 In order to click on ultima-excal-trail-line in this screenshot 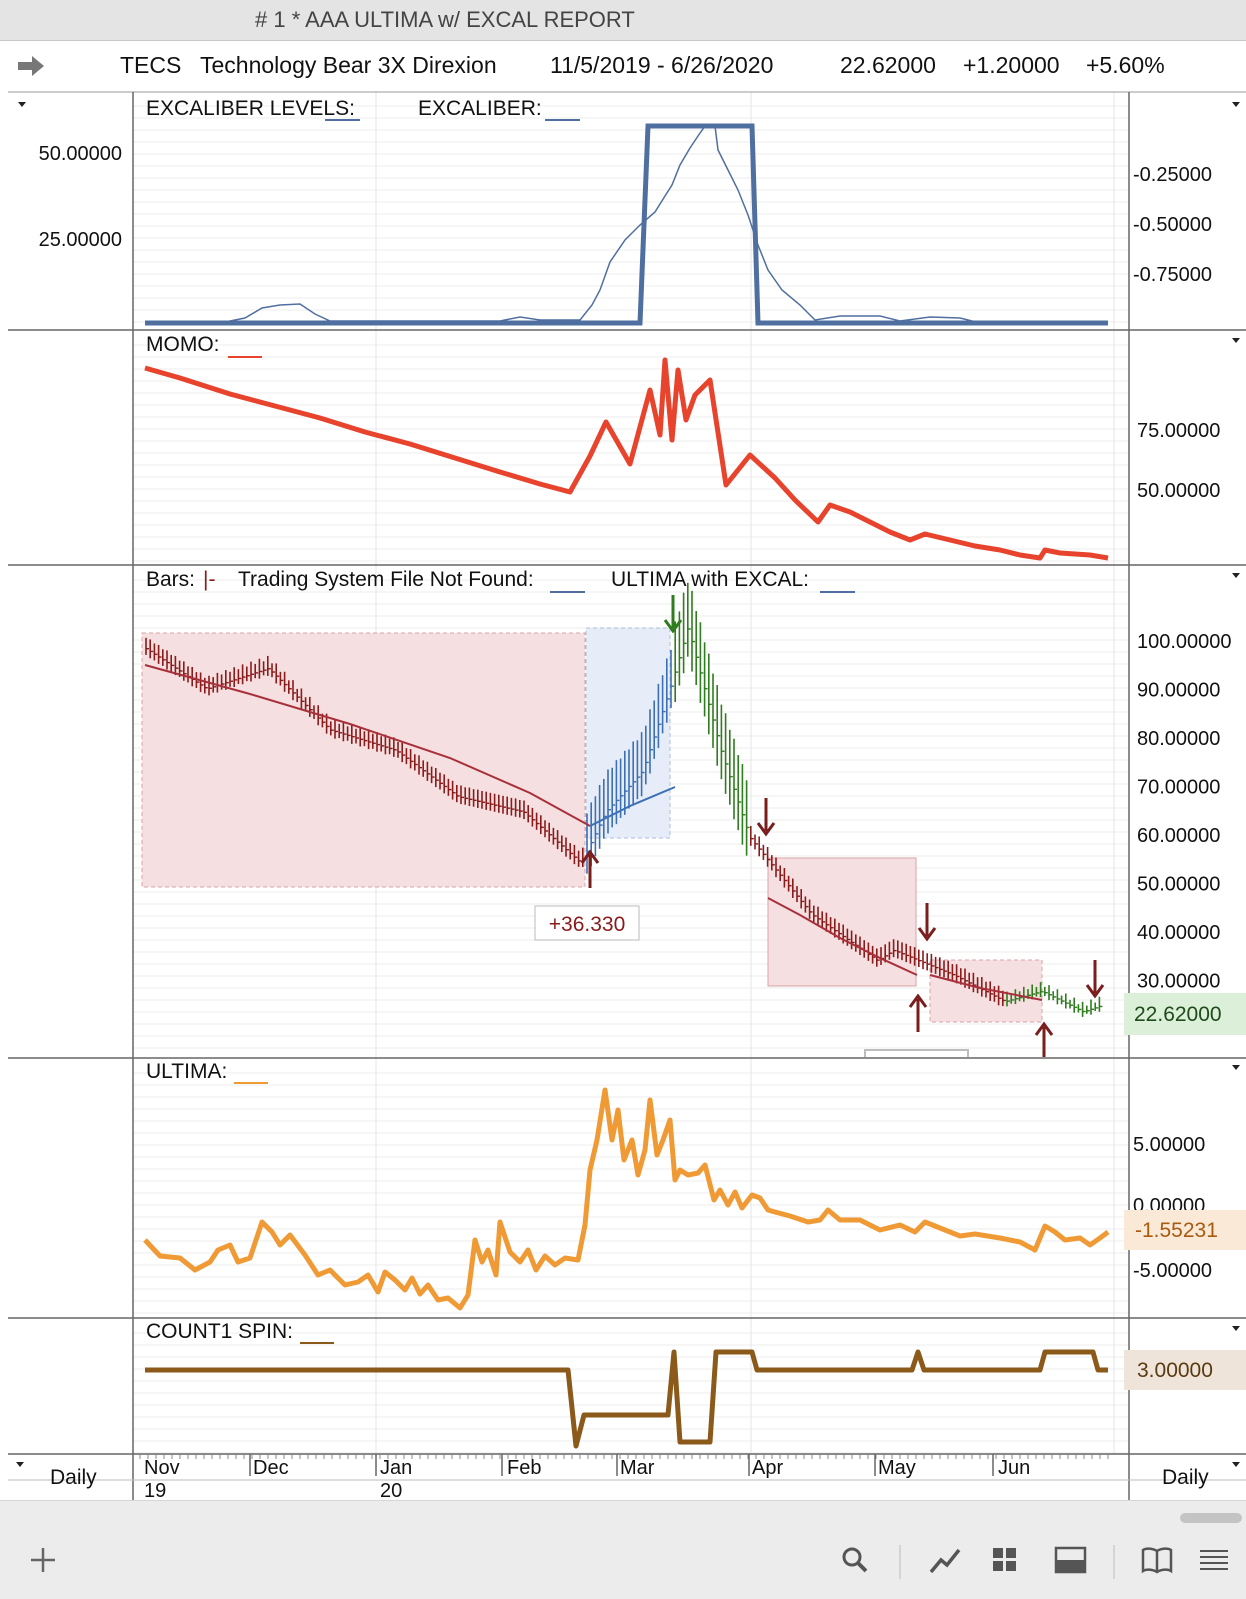, I will do `click(367, 745)`.